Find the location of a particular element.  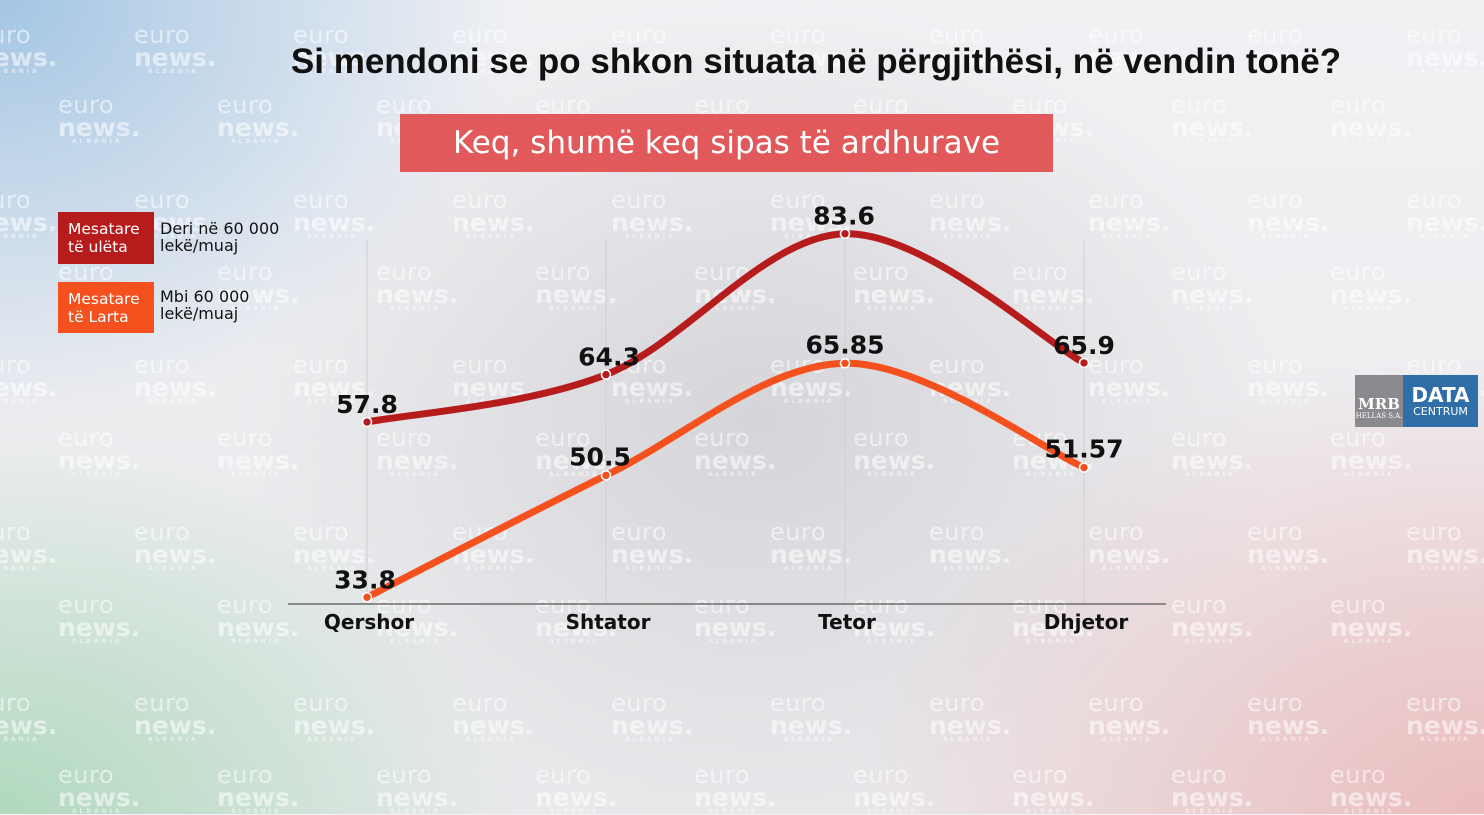

data-centrum-badge: DATA CENTRUM is located at coordinates (1440, 401).